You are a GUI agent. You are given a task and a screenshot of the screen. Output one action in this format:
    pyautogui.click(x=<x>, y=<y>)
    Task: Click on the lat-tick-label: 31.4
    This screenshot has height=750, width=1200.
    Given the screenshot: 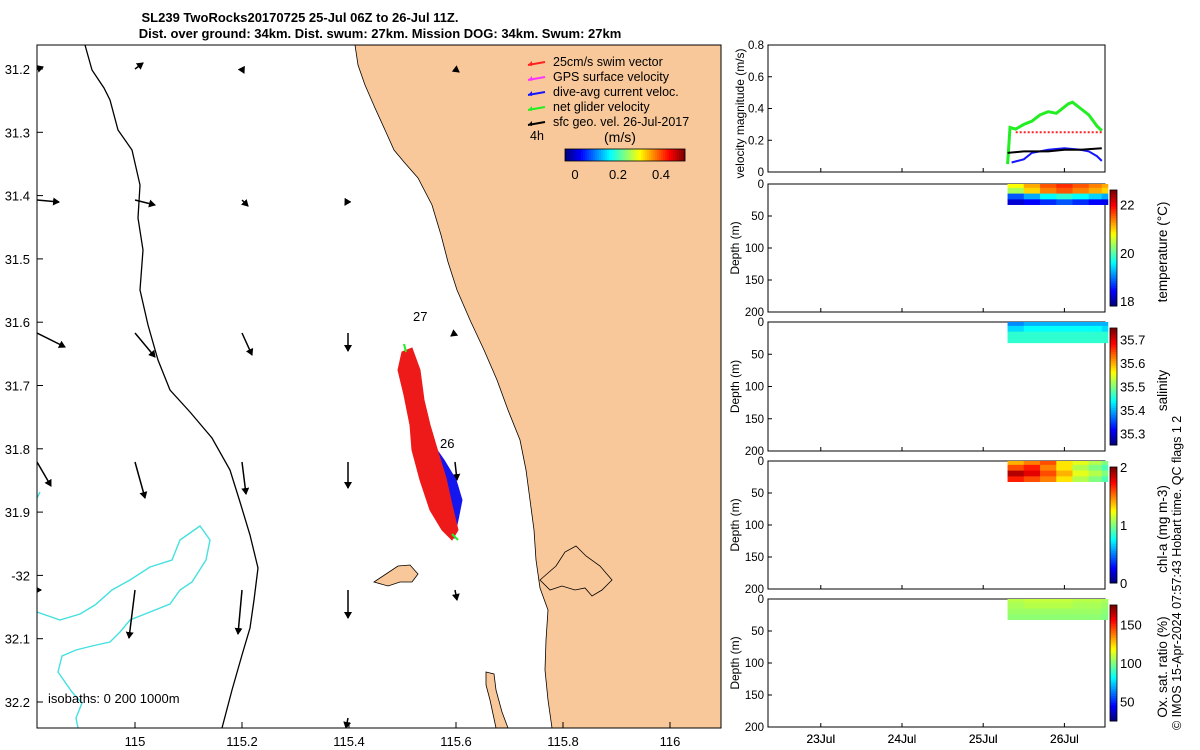 What is the action you would take?
    pyautogui.click(x=17, y=196)
    